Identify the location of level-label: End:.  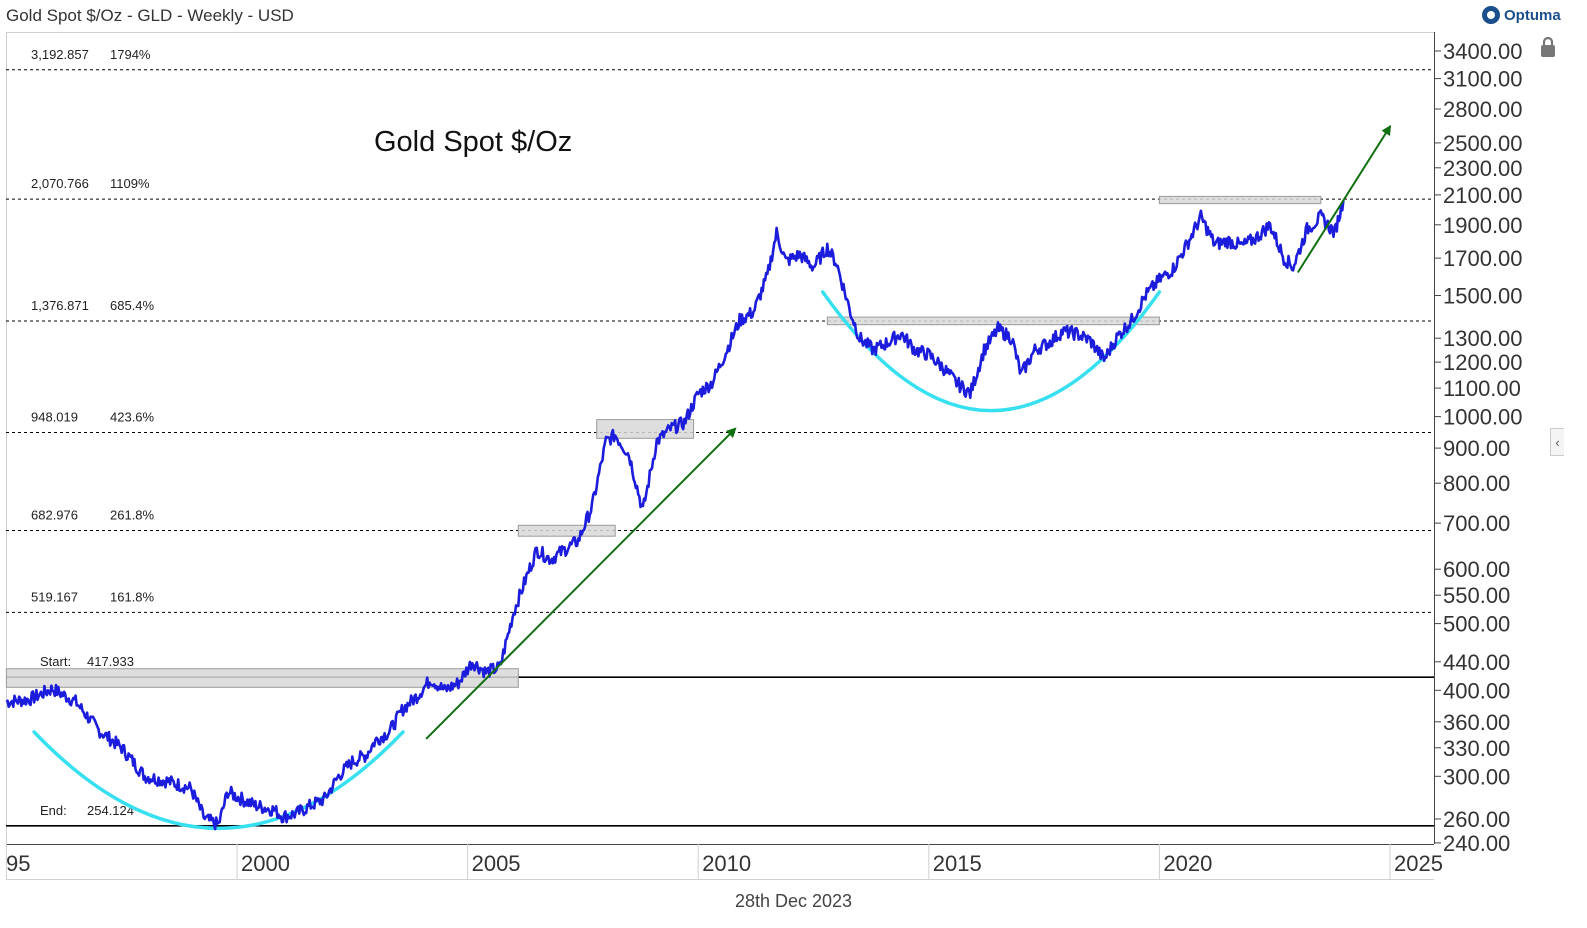
(53, 810).